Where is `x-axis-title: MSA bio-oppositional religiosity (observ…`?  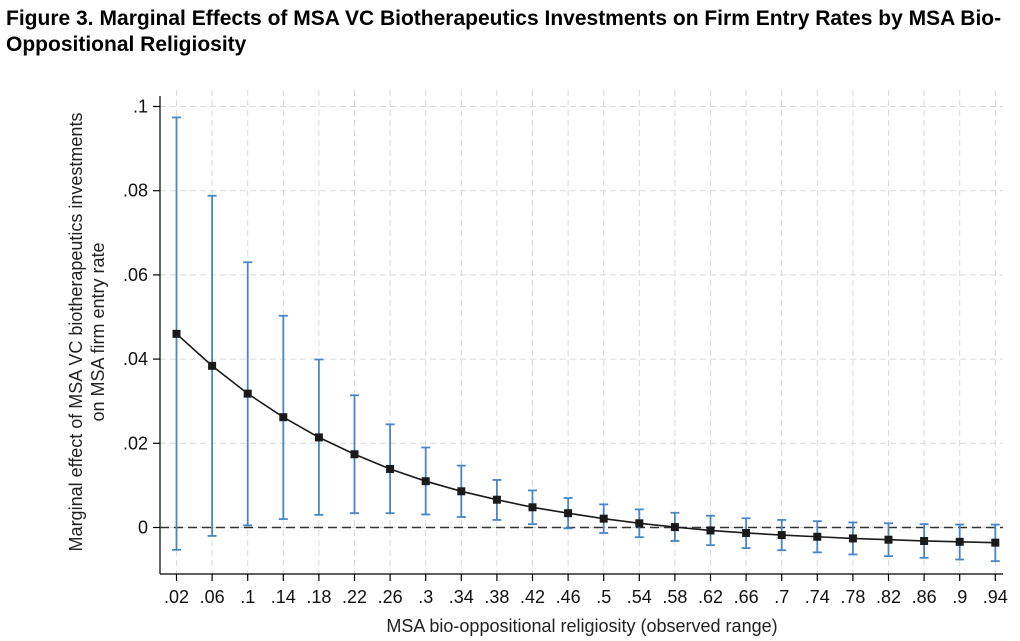
x-axis-title: MSA bio-oppositional religiosity (observ… is located at coordinates (581, 626).